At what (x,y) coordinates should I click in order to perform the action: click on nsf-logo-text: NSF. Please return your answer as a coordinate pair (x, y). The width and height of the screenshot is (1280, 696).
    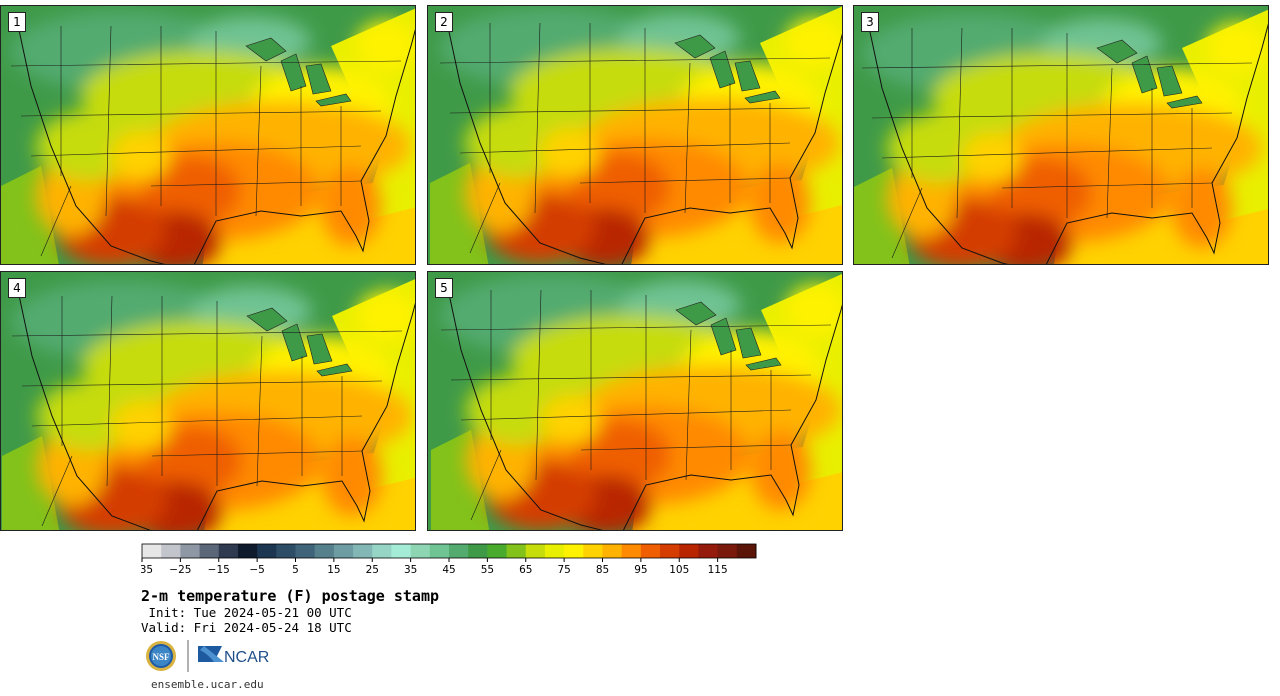
    Looking at the image, I should click on (161, 657).